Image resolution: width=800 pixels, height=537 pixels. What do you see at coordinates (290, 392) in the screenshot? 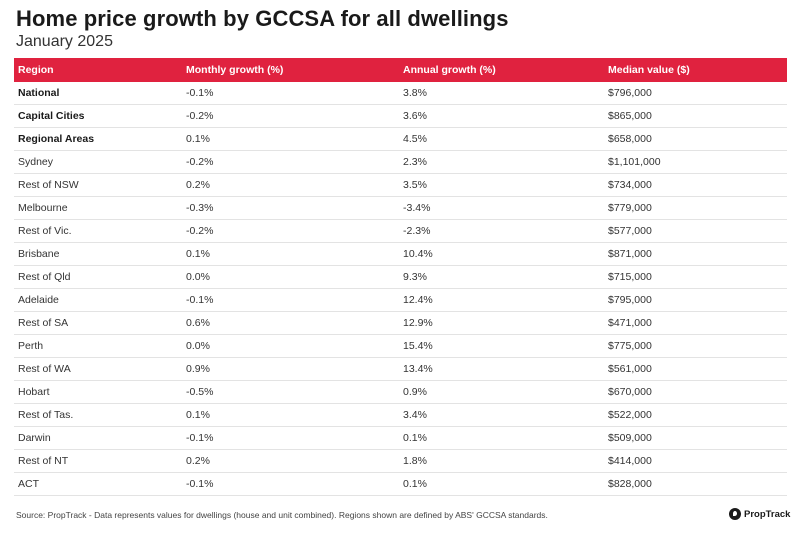
I see `cell-monthly-growth: -0.5%` at bounding box center [290, 392].